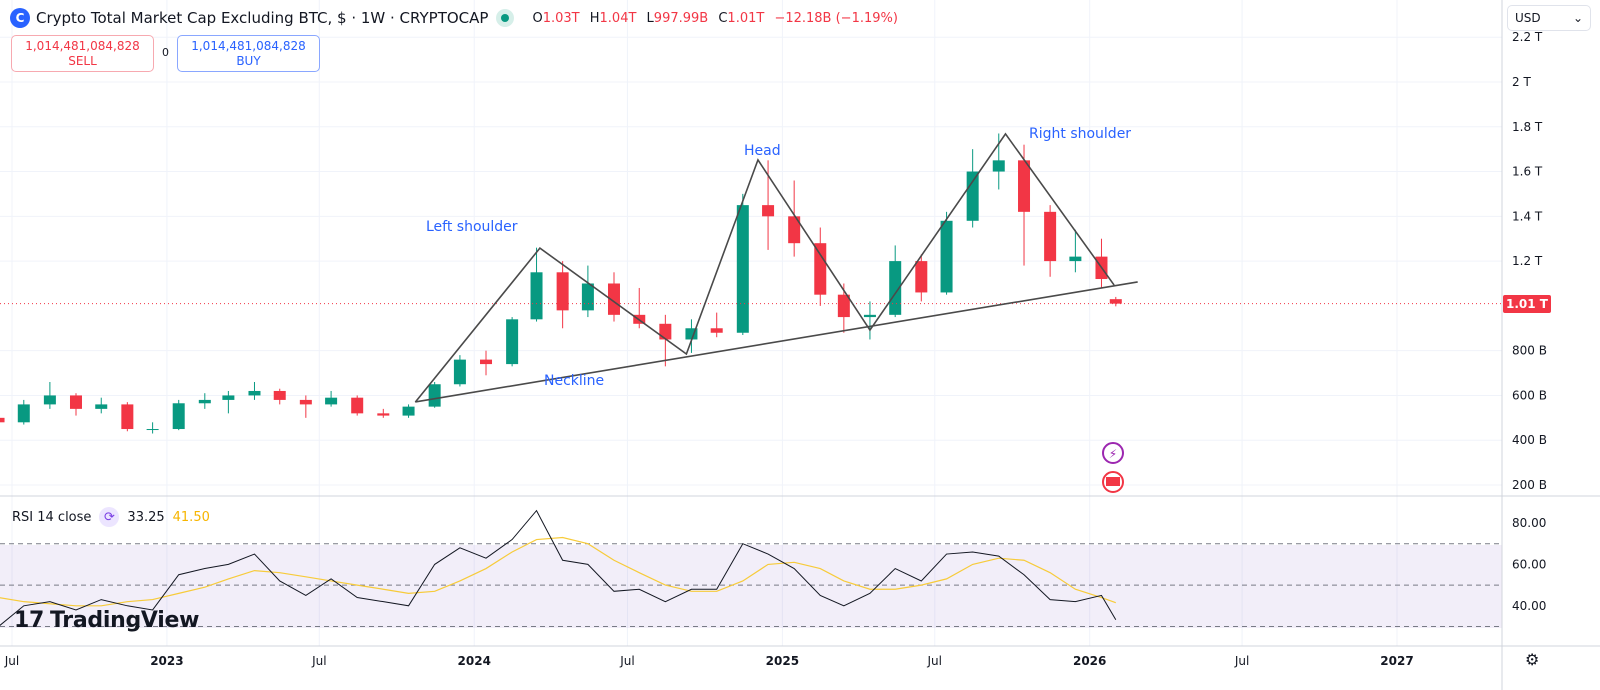 The height and width of the screenshot is (690, 1600). Describe the element at coordinates (165, 52) in the screenshot. I see `spread-value: 0` at that location.